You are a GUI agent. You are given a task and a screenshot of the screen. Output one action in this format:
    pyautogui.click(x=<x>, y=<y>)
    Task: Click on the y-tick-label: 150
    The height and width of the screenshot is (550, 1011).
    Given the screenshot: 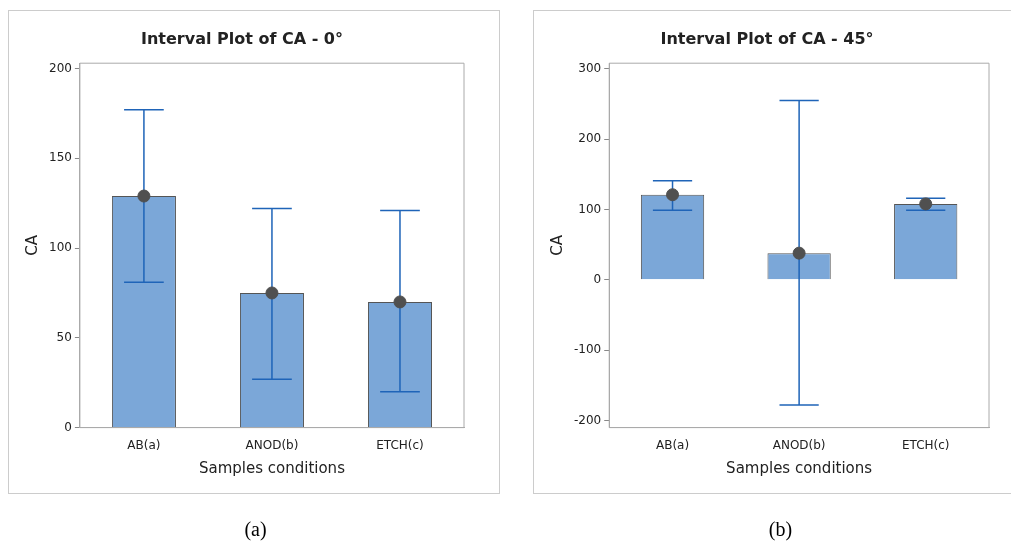 What is the action you would take?
    pyautogui.click(x=60, y=157)
    